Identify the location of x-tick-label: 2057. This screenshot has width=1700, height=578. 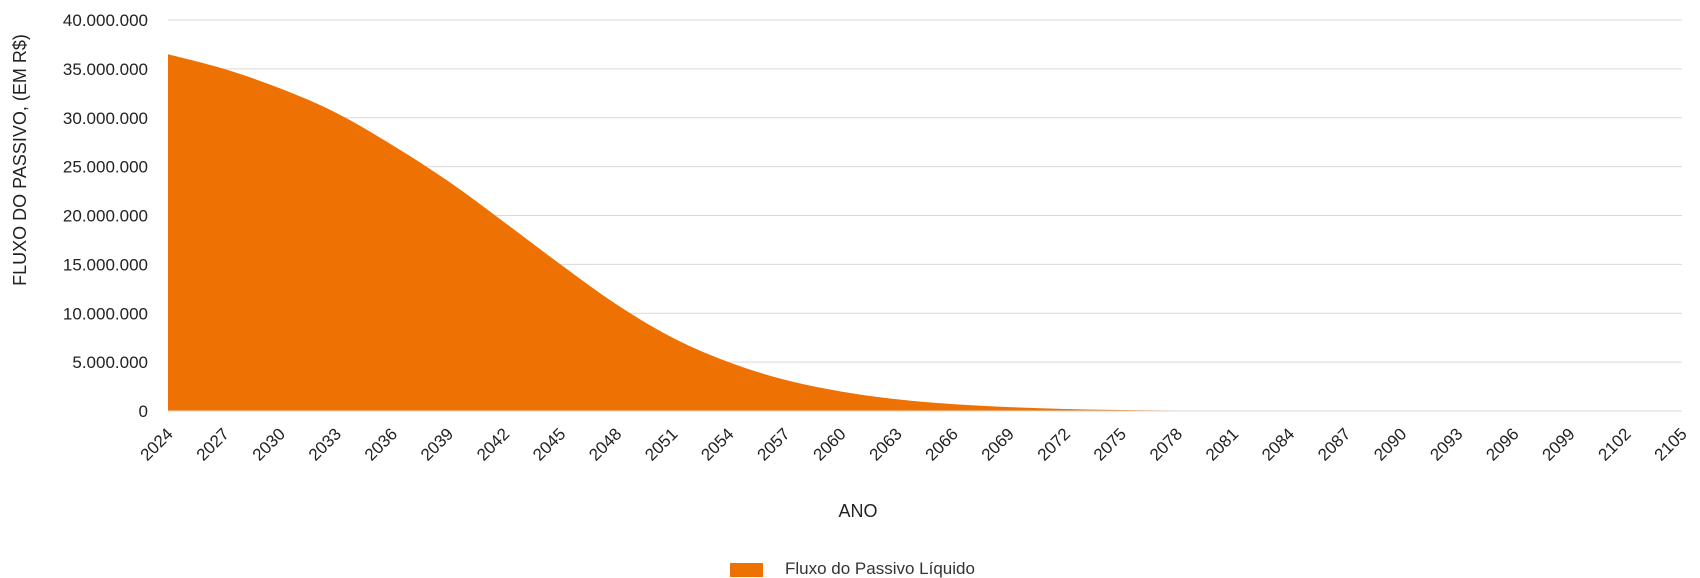
(773, 444).